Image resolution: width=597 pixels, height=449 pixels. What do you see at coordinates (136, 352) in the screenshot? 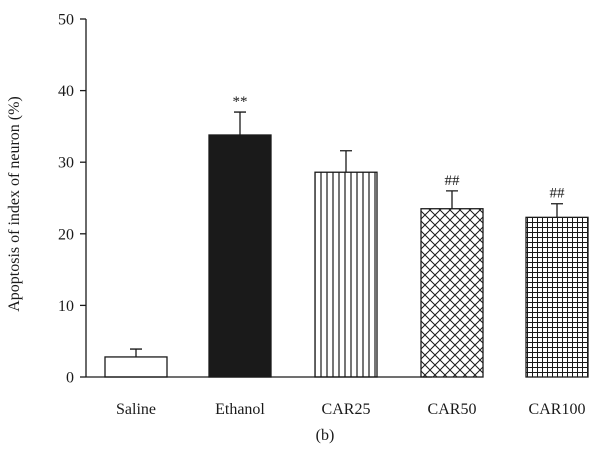
I see `error-bar-saline` at bounding box center [136, 352].